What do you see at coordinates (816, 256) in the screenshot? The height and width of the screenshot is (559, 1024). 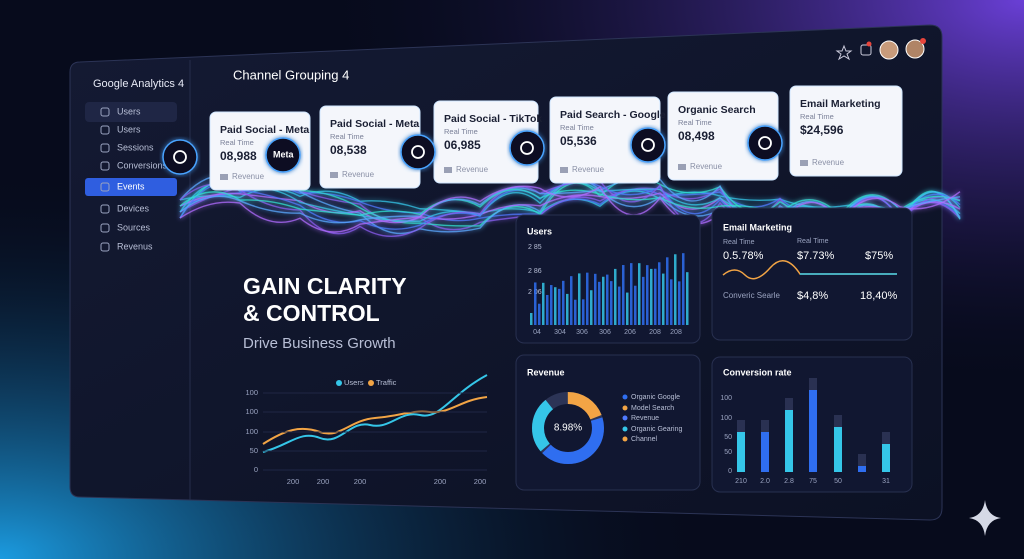 I see `metric-value: $7.73%` at bounding box center [816, 256].